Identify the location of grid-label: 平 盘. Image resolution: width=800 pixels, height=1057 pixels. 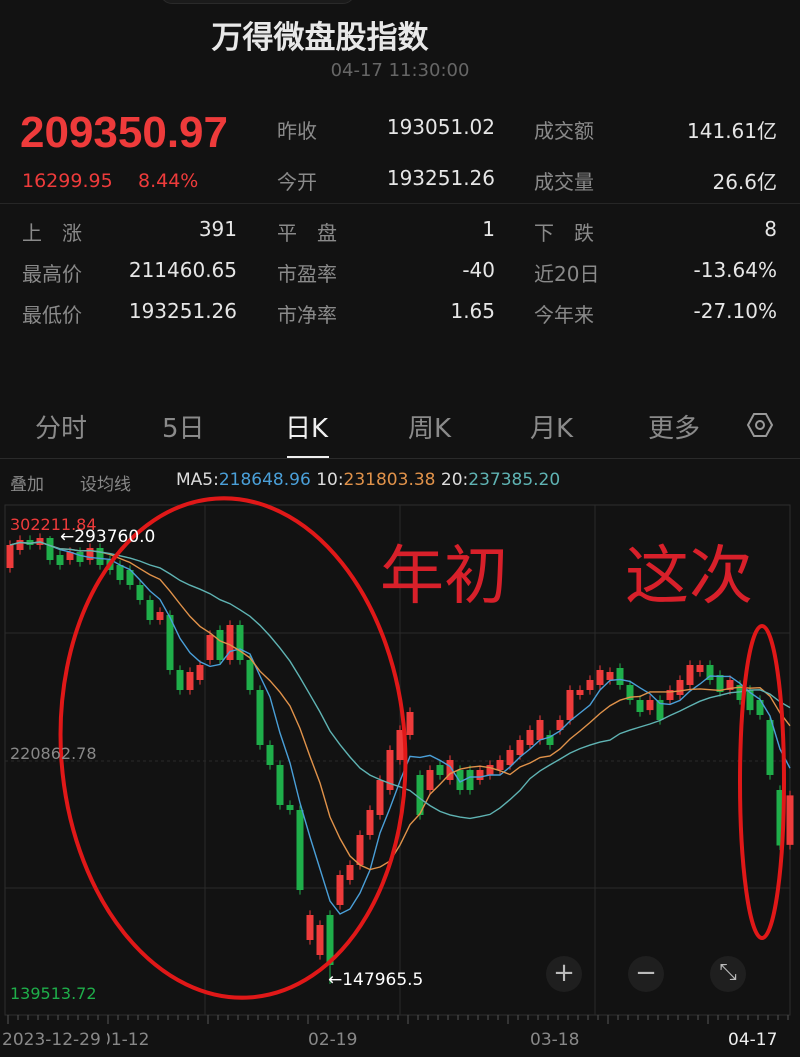
(307, 233).